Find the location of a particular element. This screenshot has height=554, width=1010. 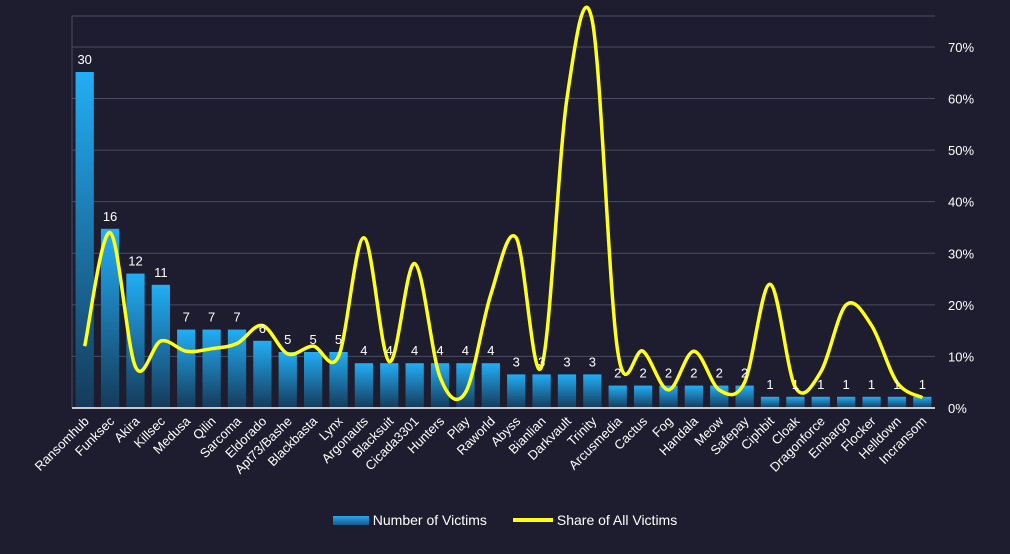

bar-blacksuit is located at coordinates (389, 385).